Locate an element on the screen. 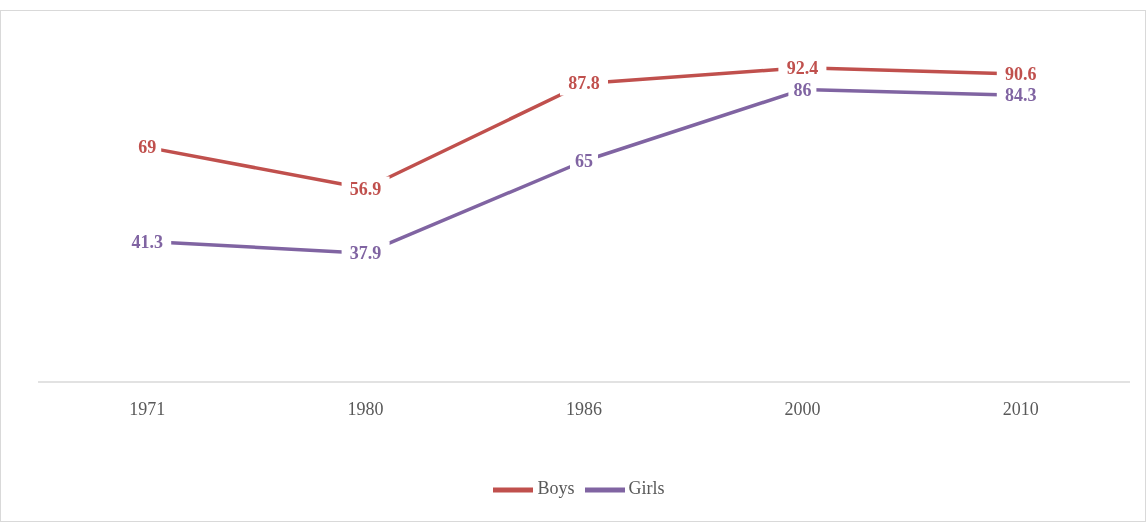 Image resolution: width=1146 pixels, height=522 pixels. data-label: 92.4 is located at coordinates (802, 67).